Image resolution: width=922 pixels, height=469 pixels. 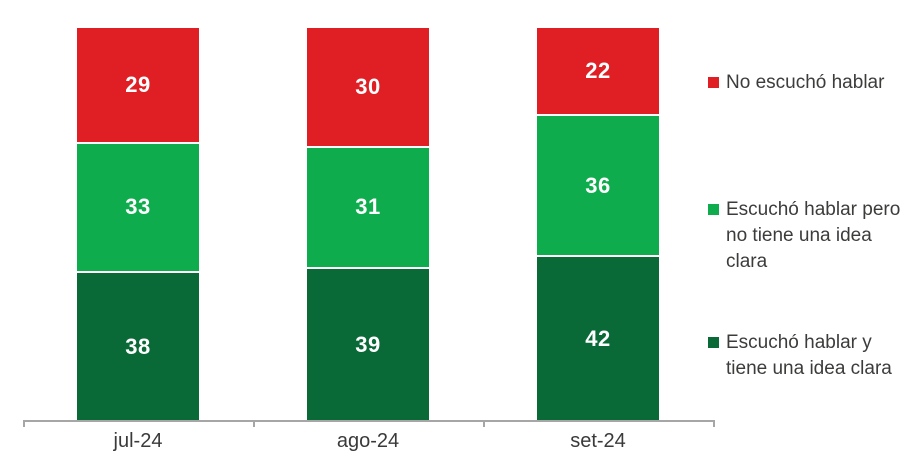 I want to click on bar-value-label: 39, so click(x=368, y=344).